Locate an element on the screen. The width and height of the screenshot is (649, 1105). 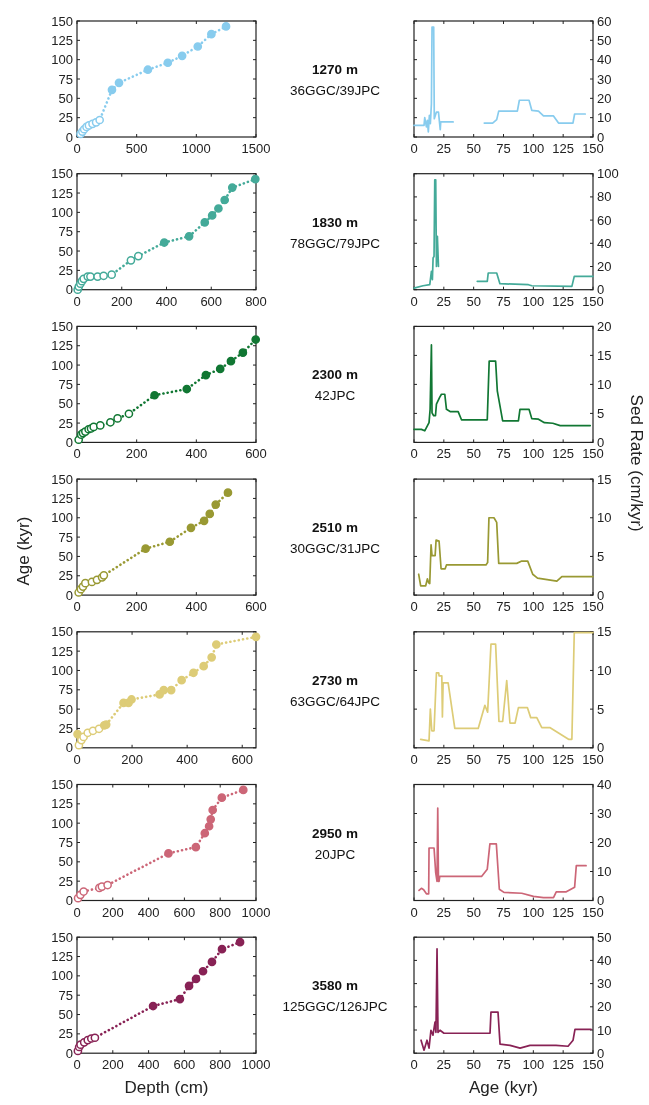
y2-tick-label: 15 is located at coordinates (604, 479).